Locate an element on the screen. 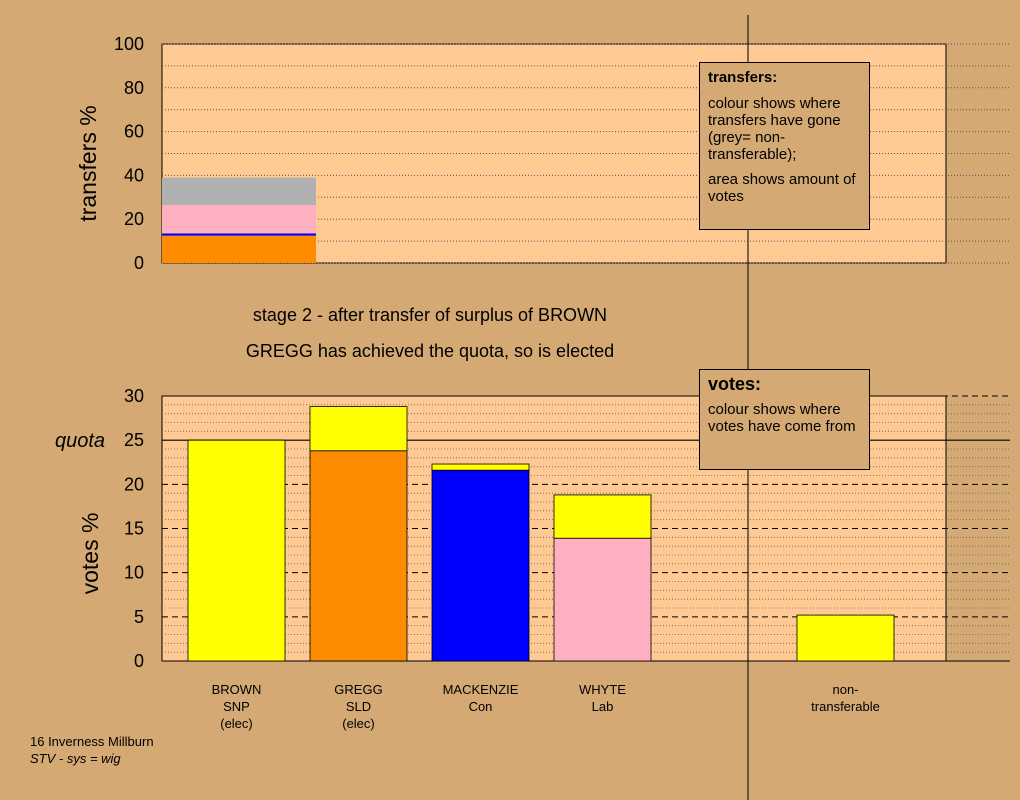 The width and height of the screenshot is (1020, 800). candidate-label: Con is located at coordinates (481, 706).